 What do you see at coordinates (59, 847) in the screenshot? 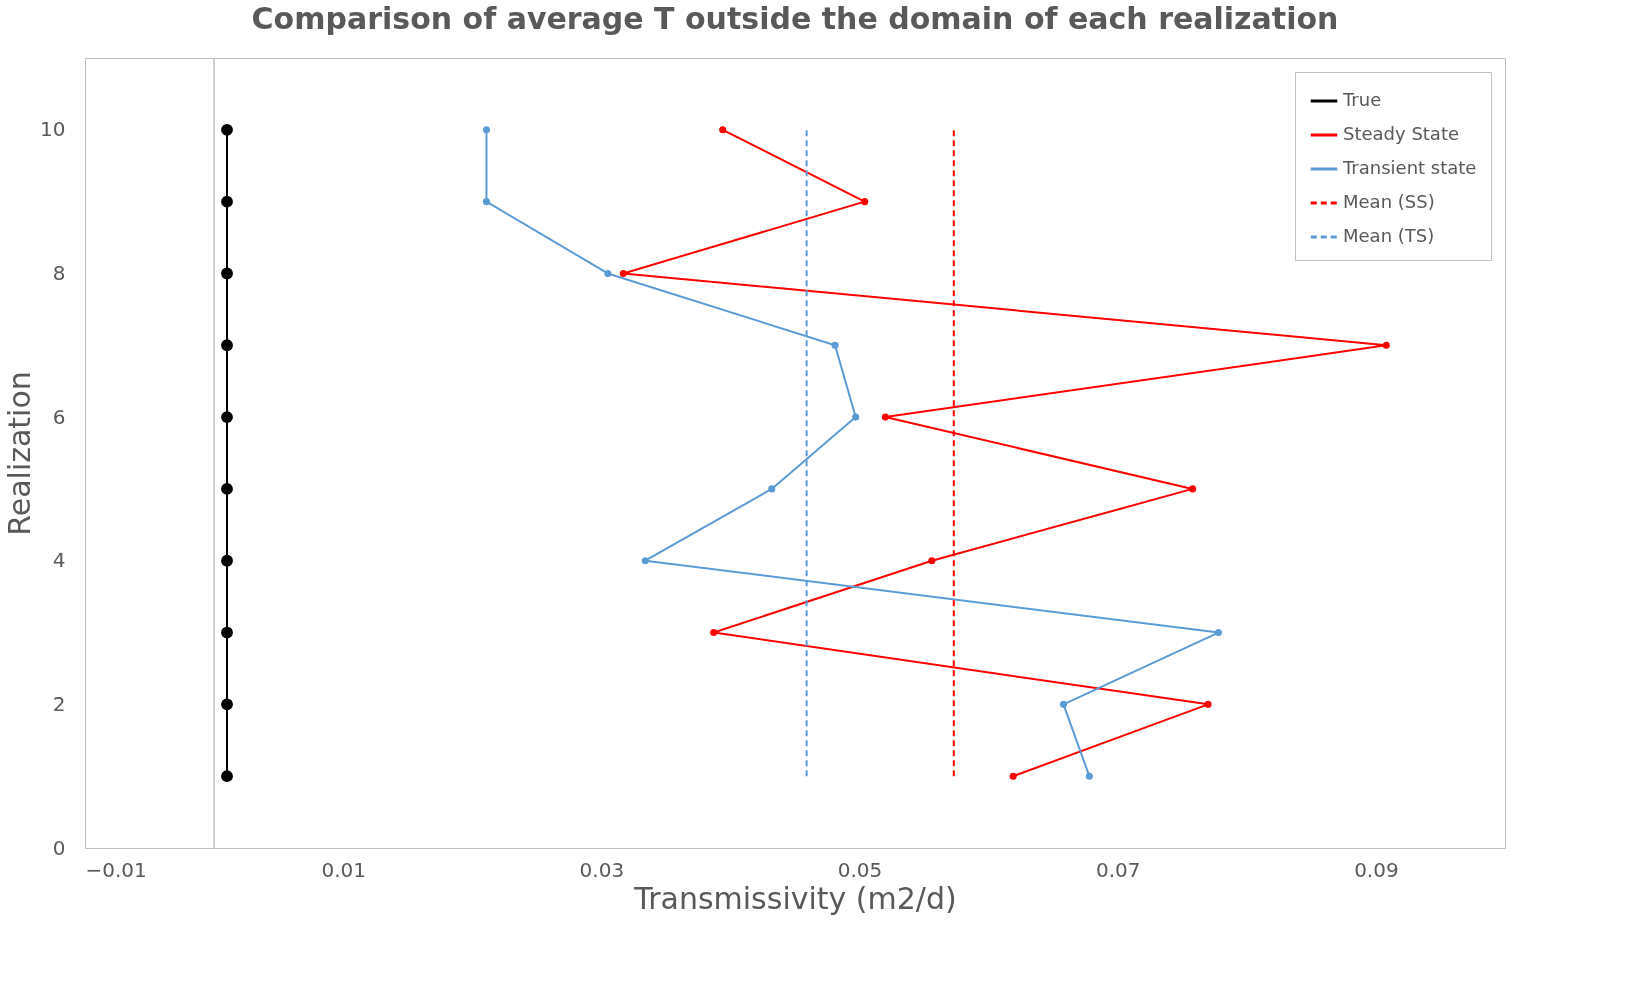
I see `y-tick-label: 0` at bounding box center [59, 847].